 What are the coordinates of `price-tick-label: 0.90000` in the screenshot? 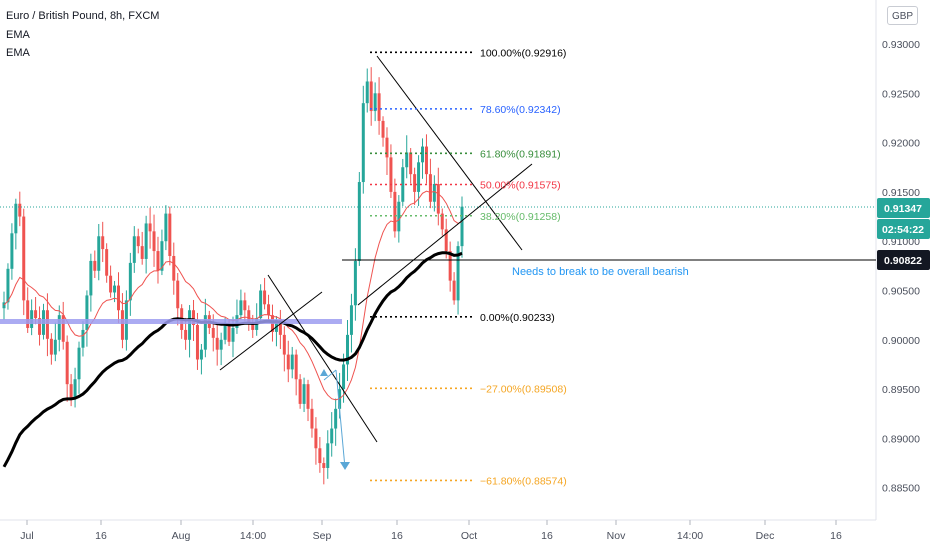 It's located at (901, 341).